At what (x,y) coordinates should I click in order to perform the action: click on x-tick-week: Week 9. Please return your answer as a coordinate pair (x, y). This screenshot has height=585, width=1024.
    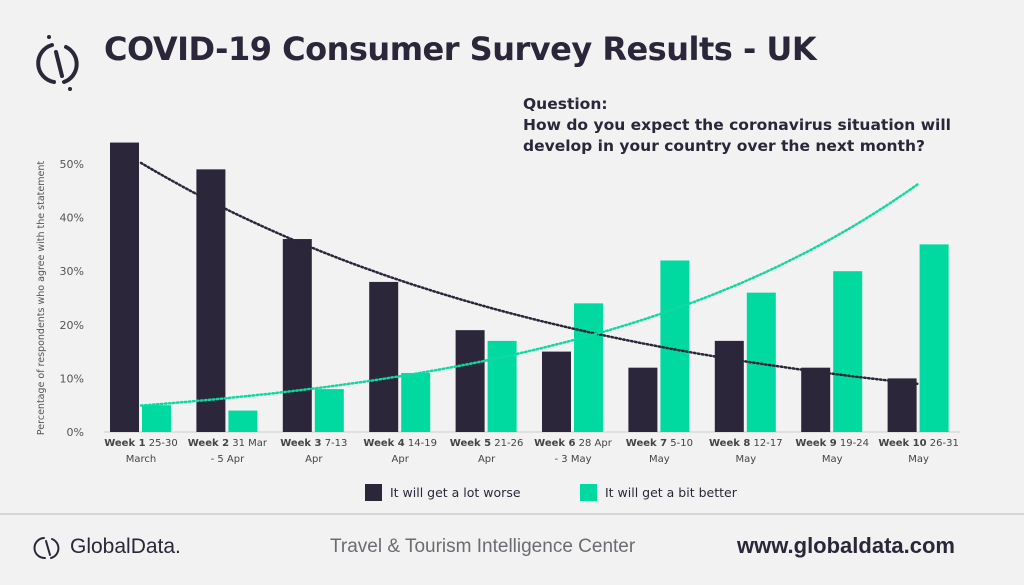
    Looking at the image, I should click on (815, 443).